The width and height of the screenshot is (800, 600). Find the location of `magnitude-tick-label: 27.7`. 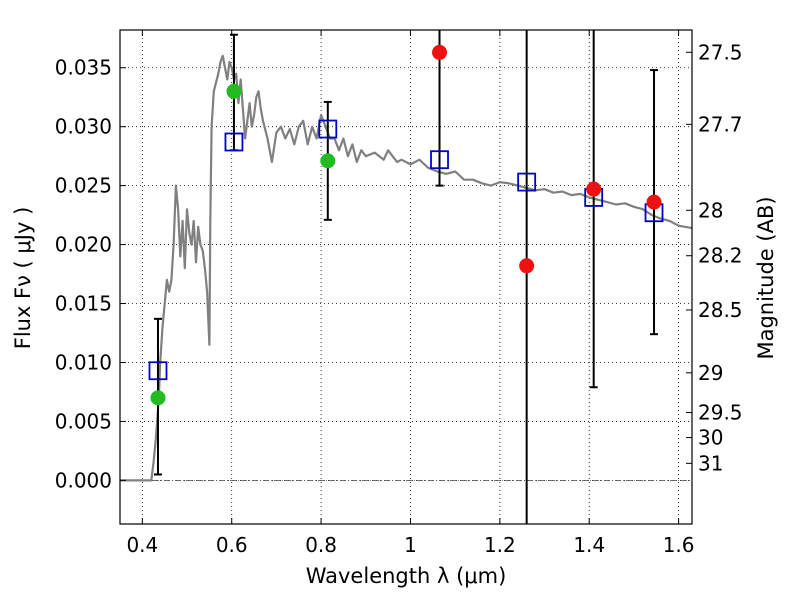

magnitude-tick-label: 27.7 is located at coordinates (720, 124).